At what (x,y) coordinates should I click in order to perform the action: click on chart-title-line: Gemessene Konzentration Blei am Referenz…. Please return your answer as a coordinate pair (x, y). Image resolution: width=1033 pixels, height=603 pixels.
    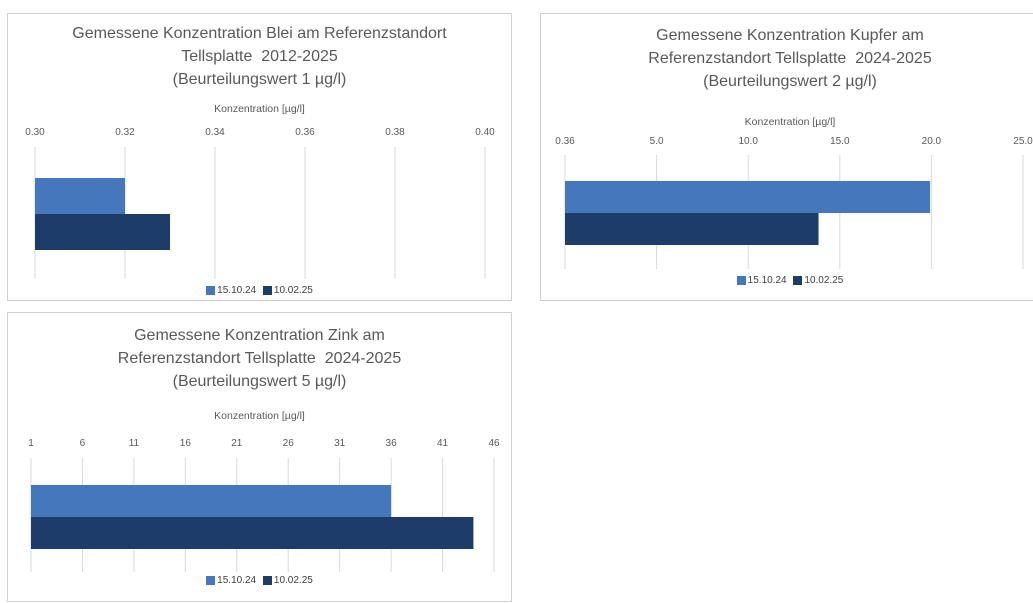
    Looking at the image, I should click on (259, 33).